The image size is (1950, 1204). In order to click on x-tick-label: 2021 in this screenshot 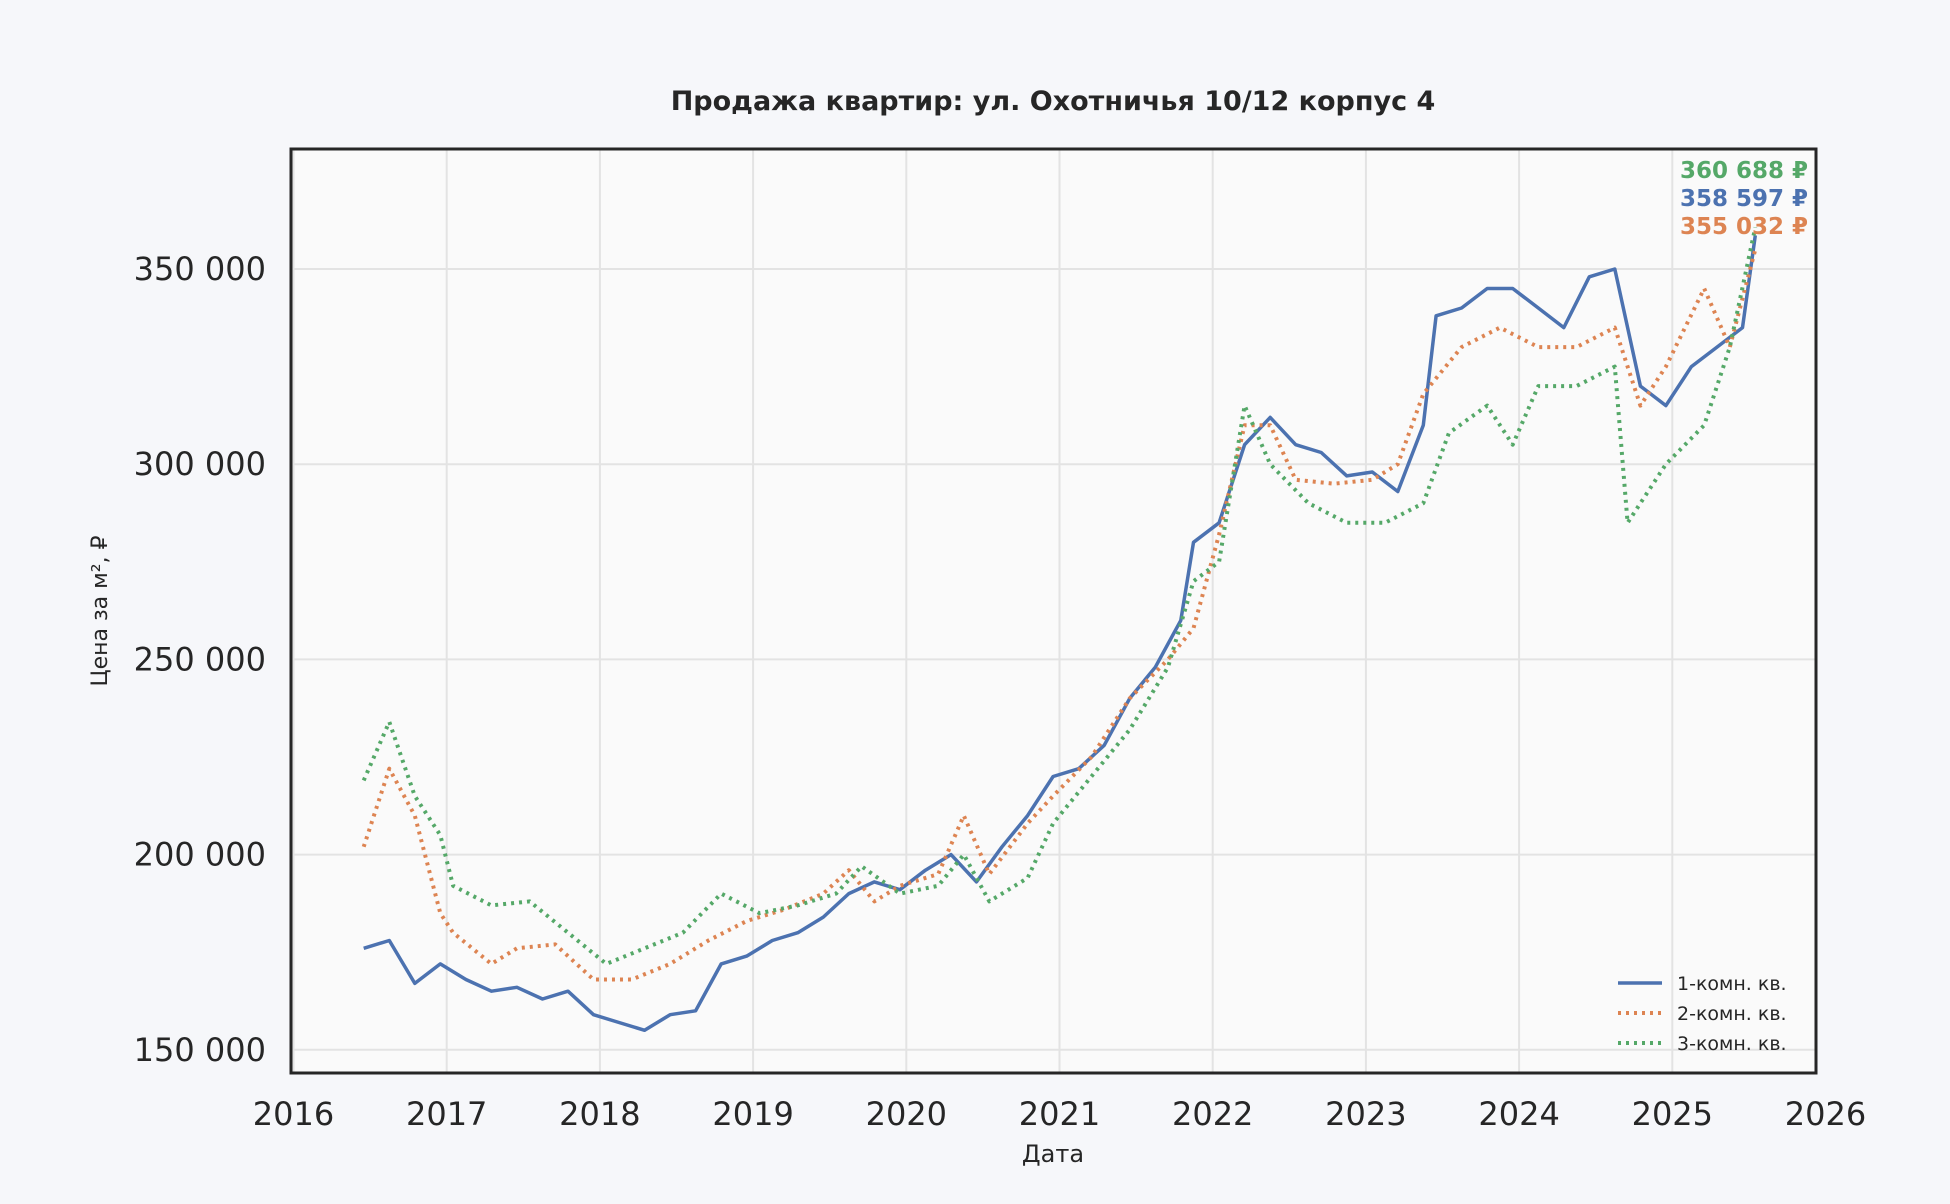, I will do `click(1059, 1114)`.